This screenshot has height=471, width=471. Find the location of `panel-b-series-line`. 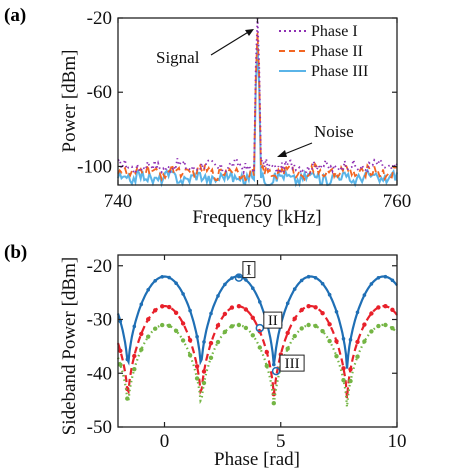

panel-b-series-line is located at coordinates (257, 322).